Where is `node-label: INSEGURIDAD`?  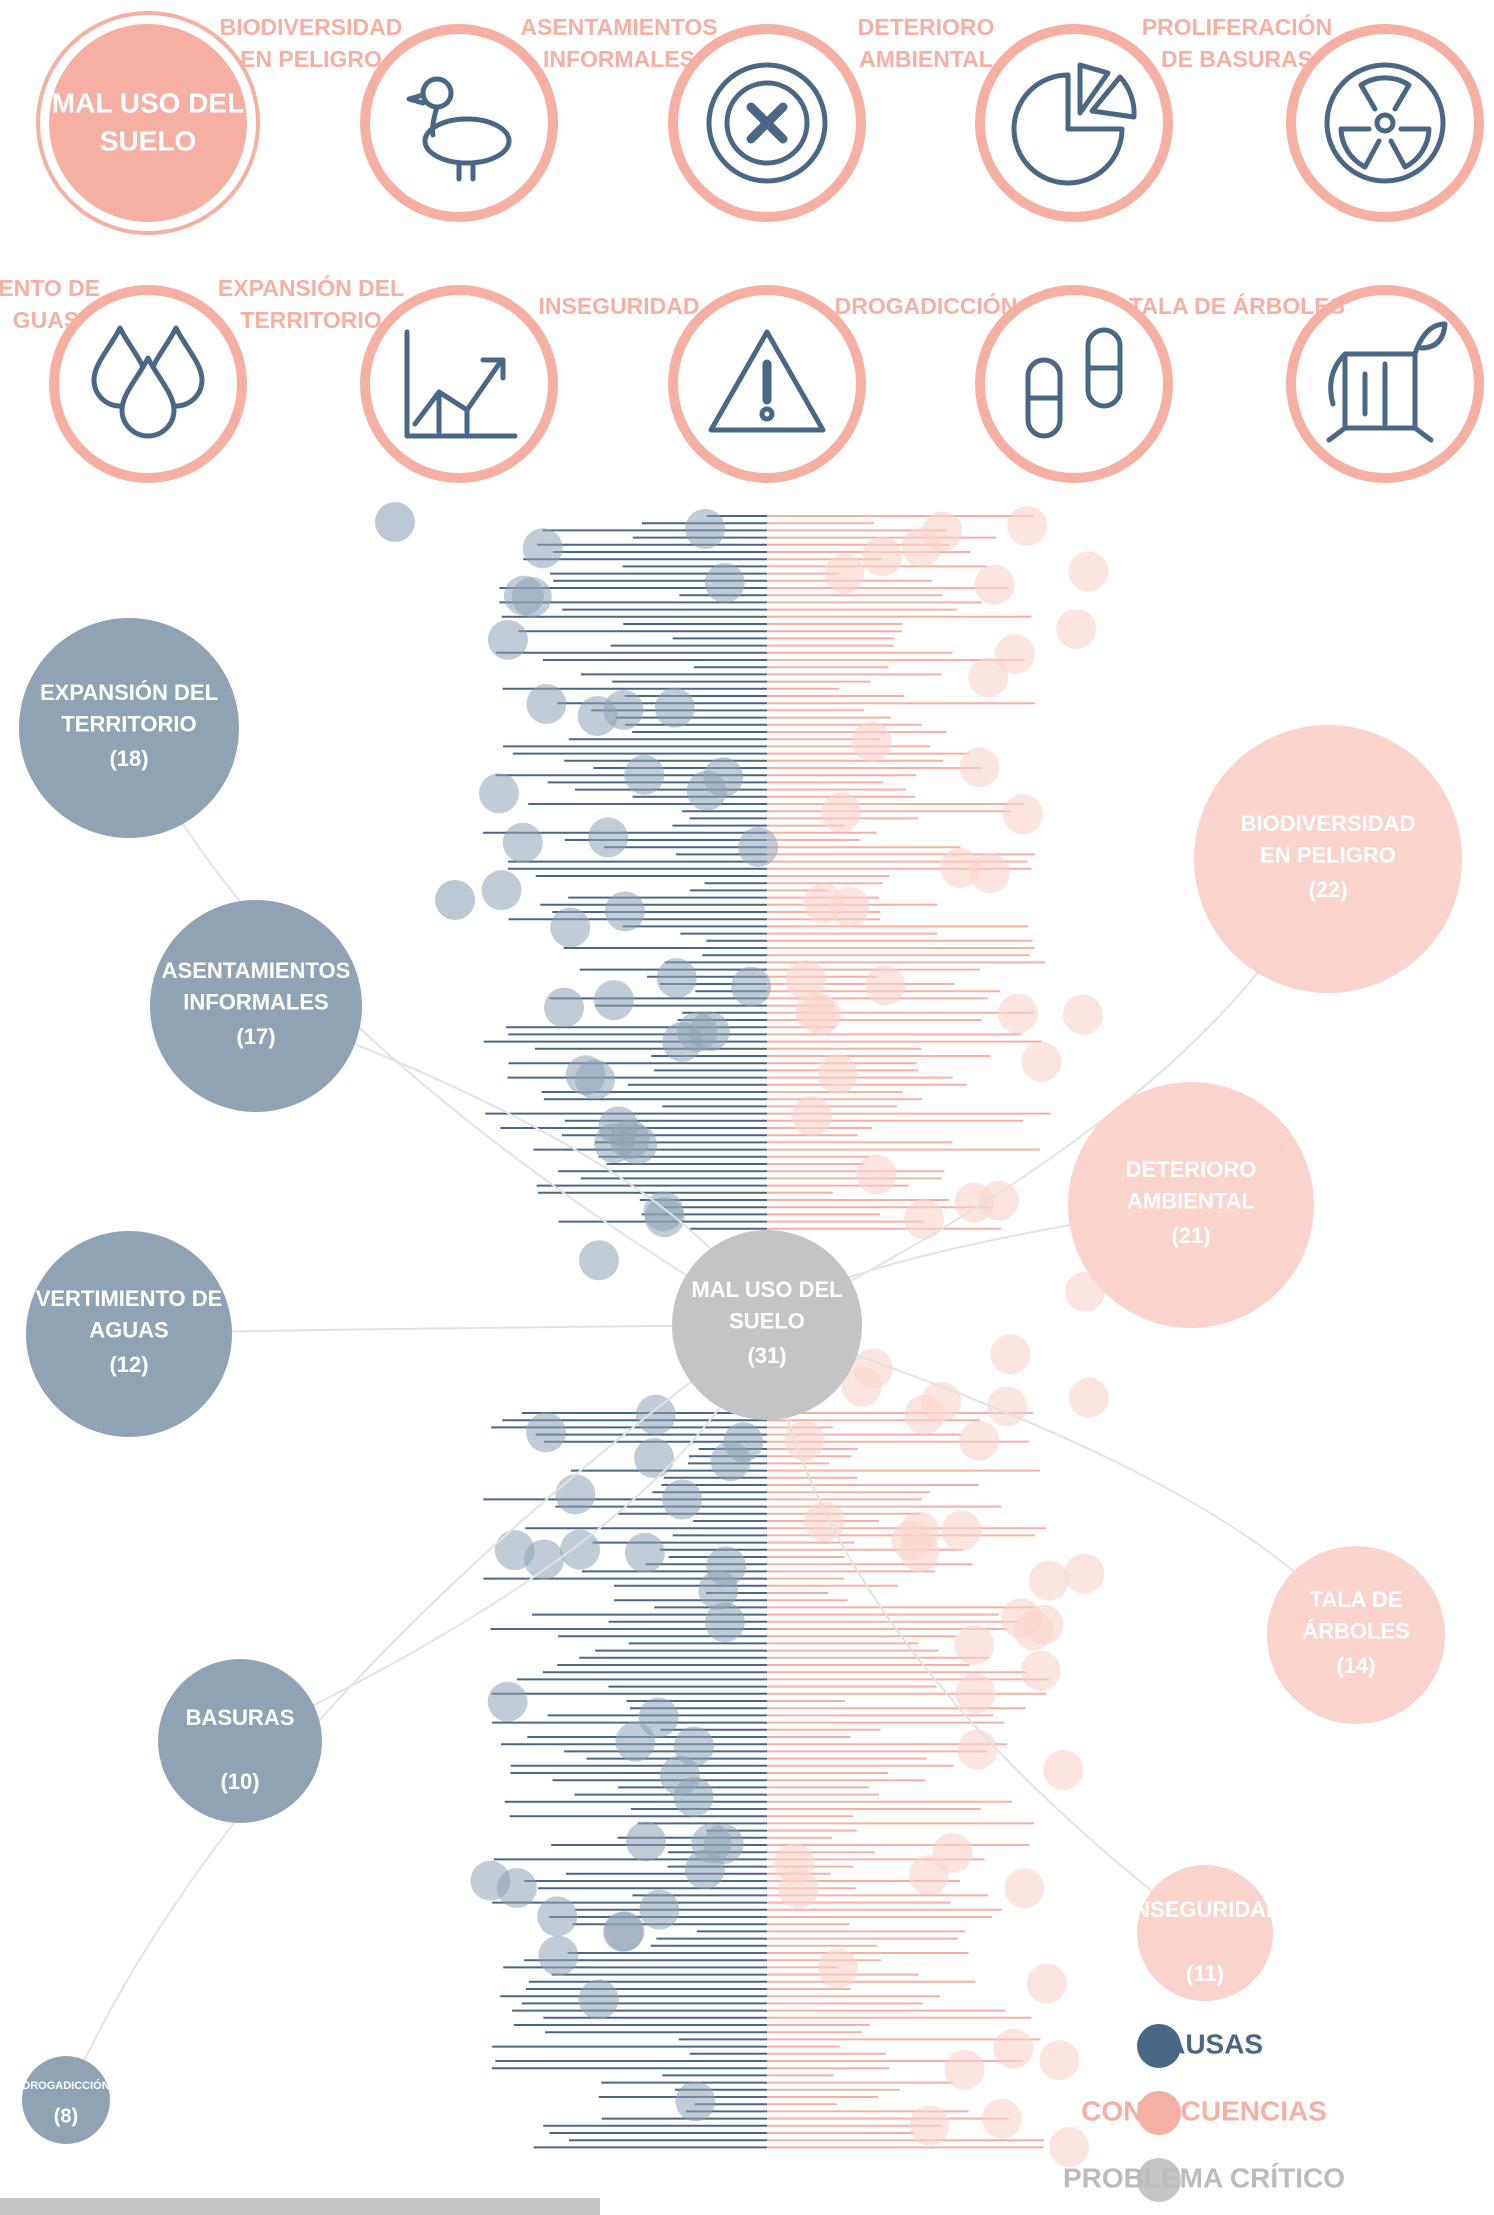
node-label: INSEGURIDAD is located at coordinates (1205, 1909).